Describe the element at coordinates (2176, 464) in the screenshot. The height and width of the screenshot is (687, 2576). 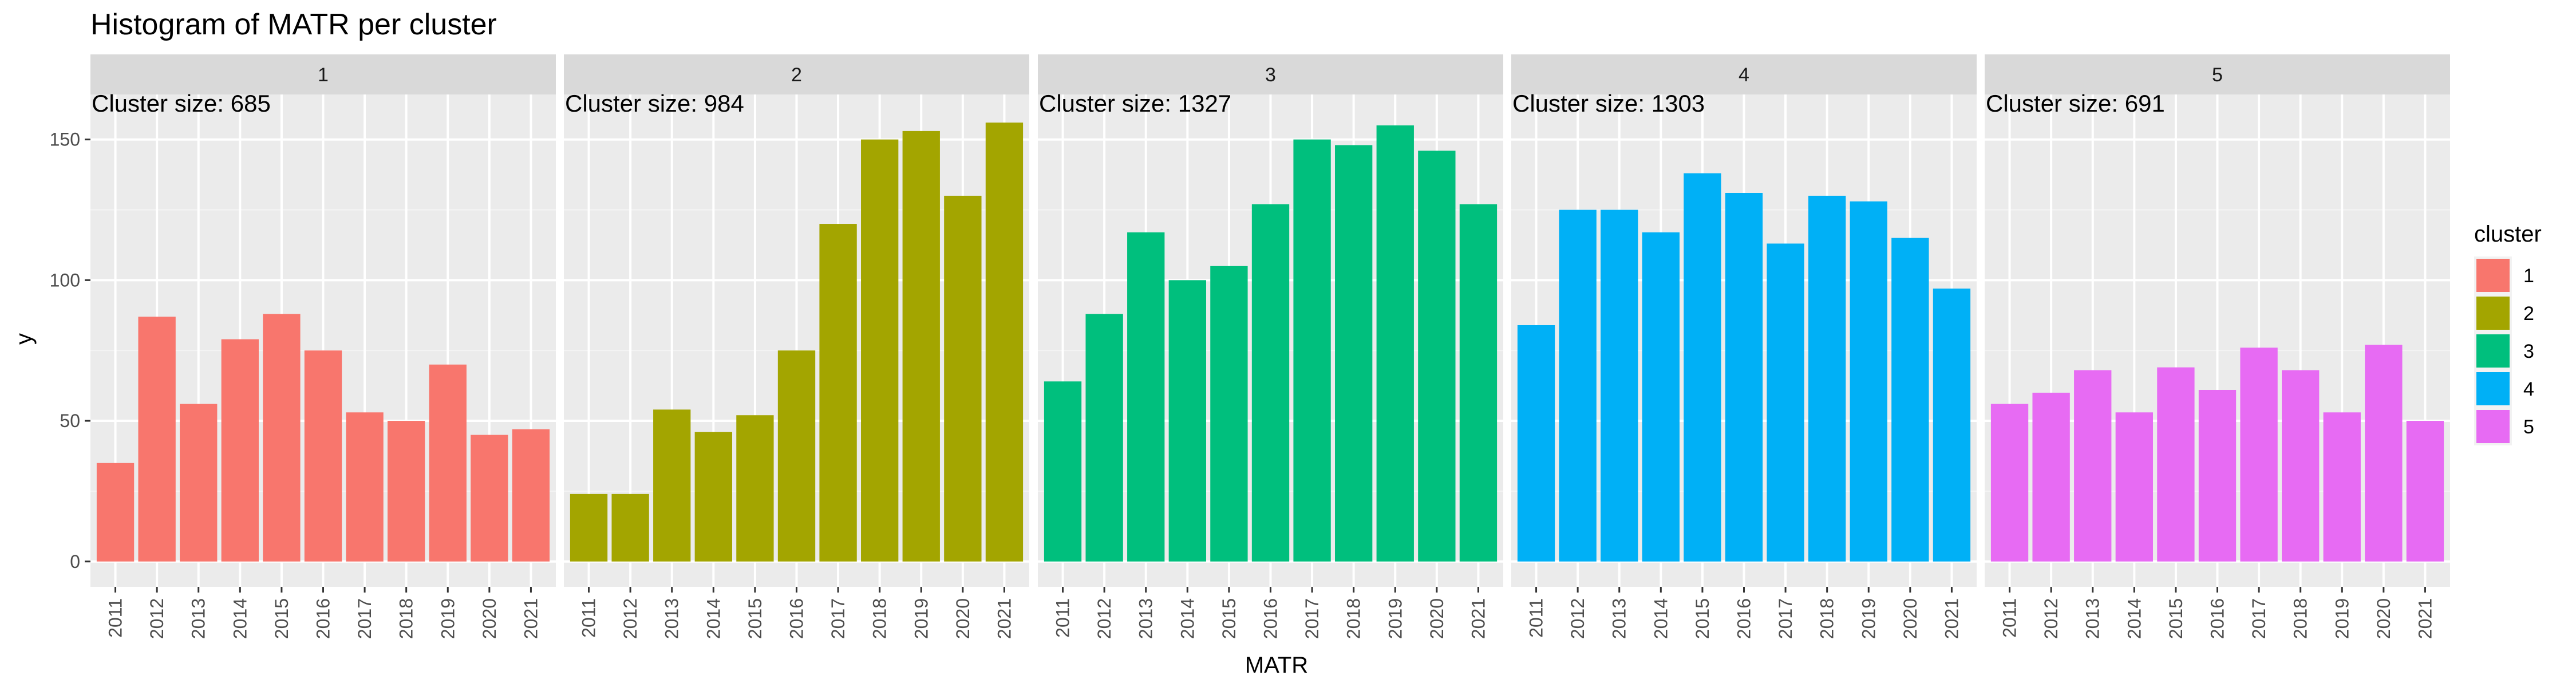
I see `bar-5-2015` at that location.